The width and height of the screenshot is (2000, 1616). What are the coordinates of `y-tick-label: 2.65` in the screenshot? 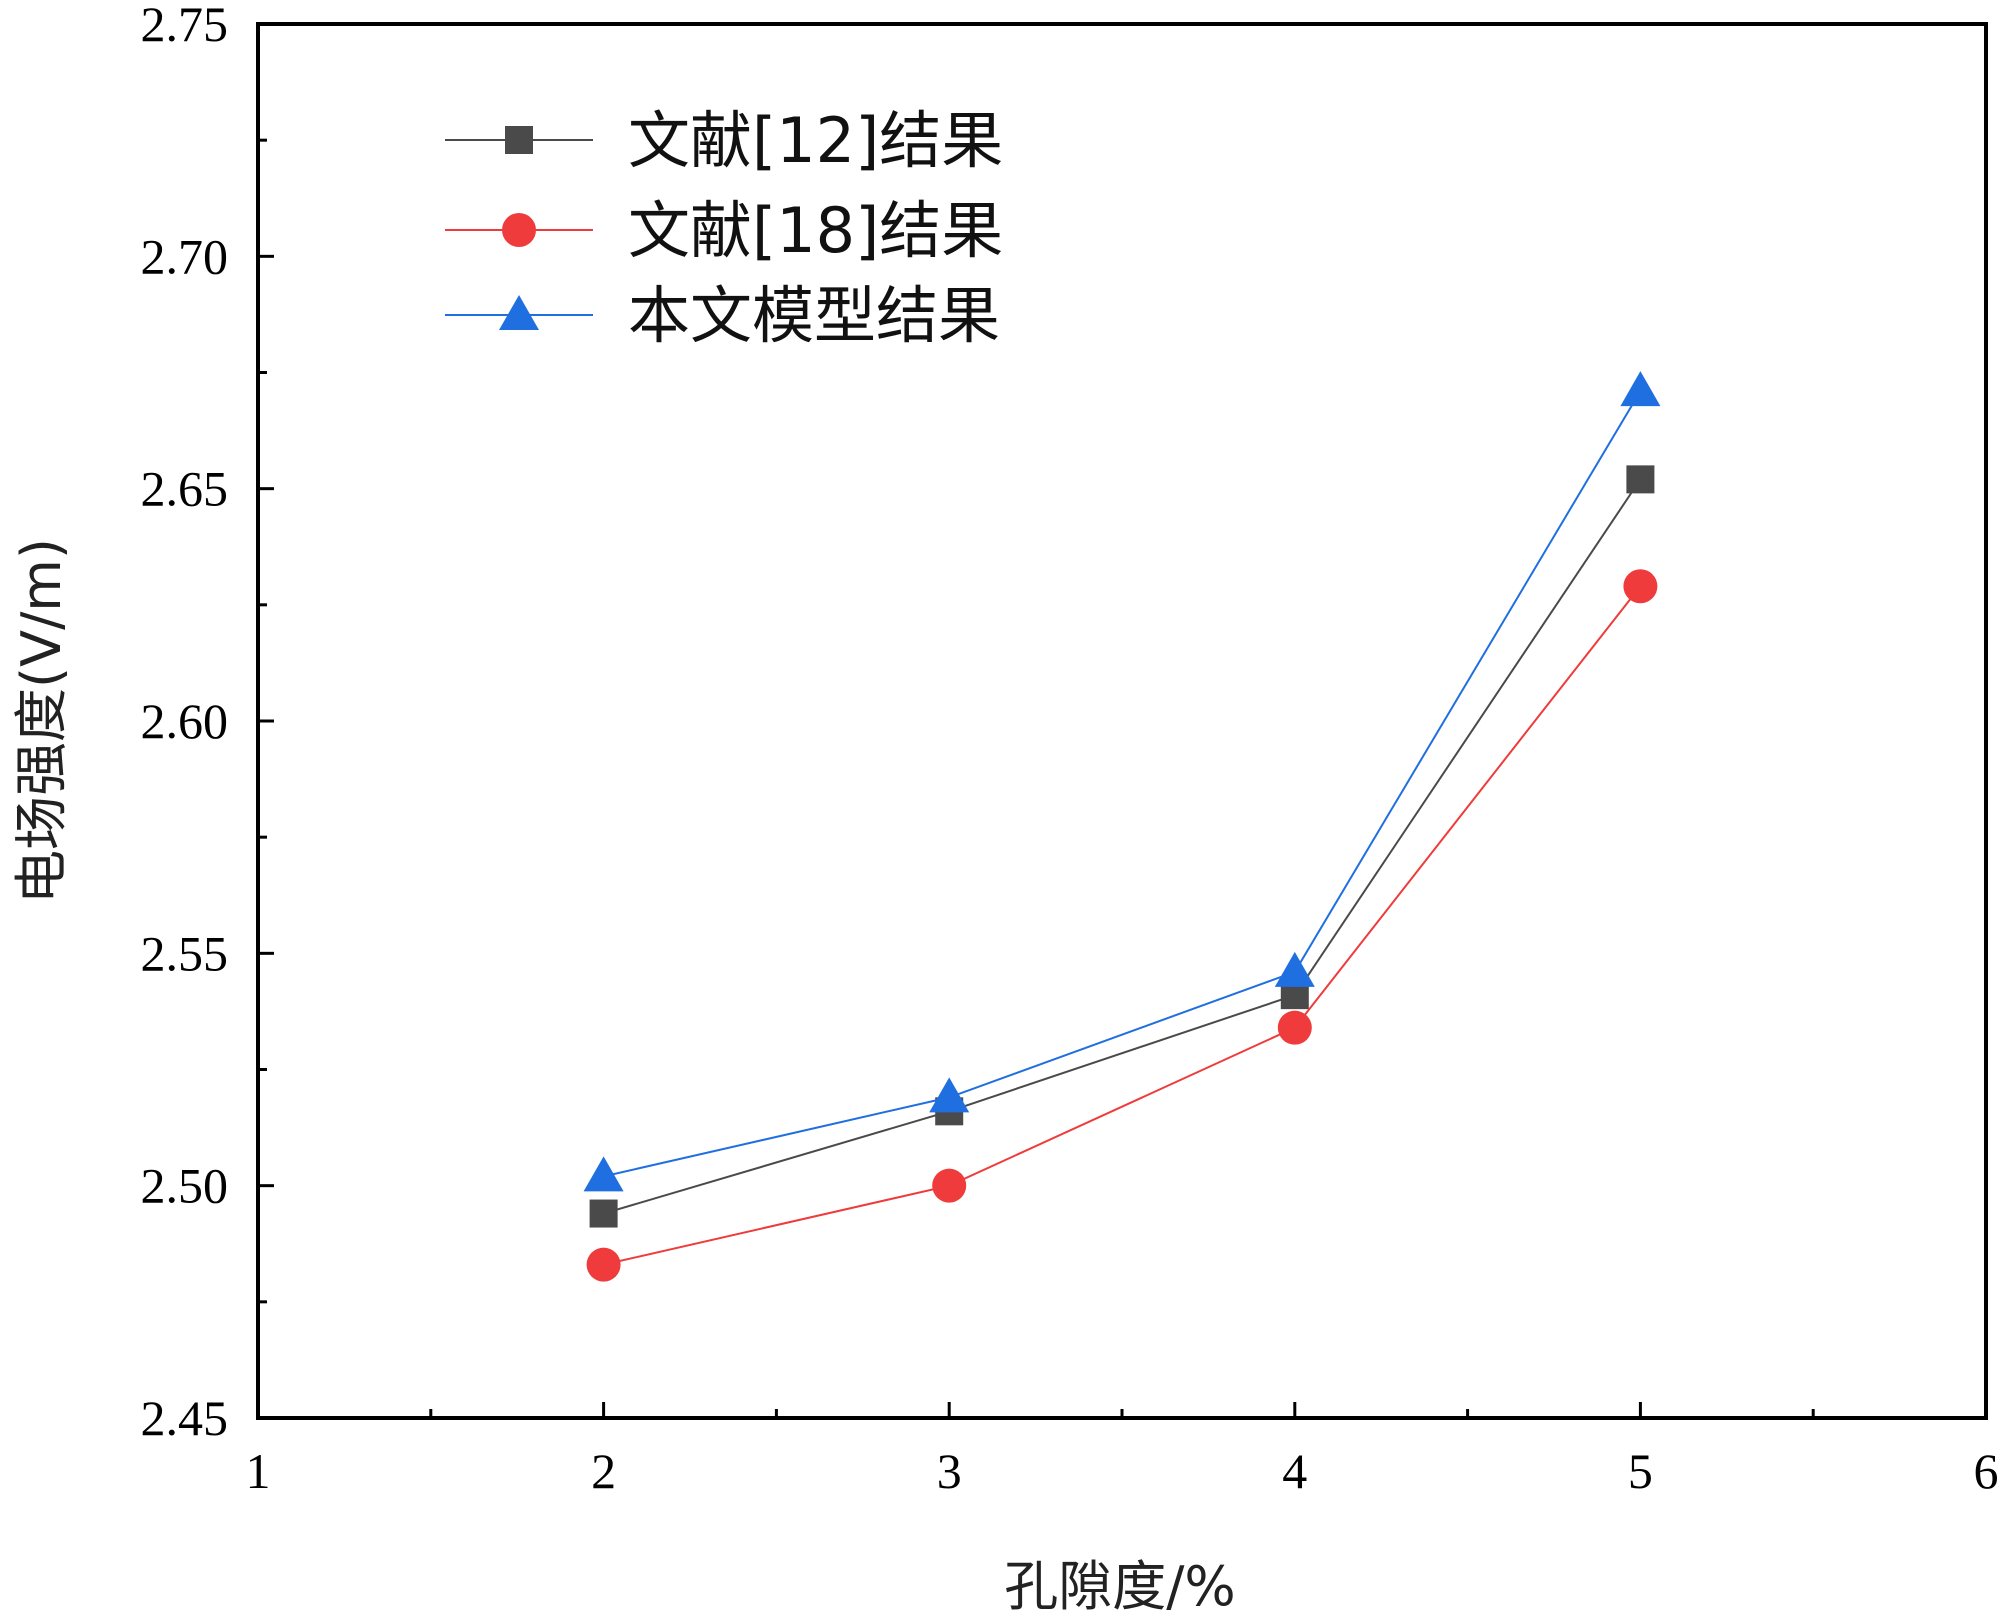 It's located at (185, 489).